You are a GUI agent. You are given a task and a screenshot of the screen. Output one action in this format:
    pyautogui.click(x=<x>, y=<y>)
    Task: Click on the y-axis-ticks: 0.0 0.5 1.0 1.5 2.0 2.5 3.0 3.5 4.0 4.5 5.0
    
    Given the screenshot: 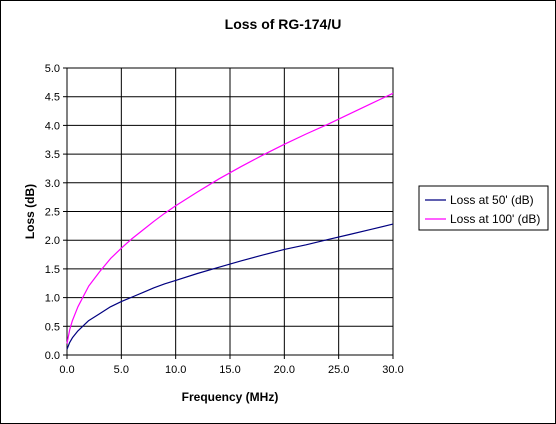 What is the action you would take?
    pyautogui.click(x=56, y=212)
    